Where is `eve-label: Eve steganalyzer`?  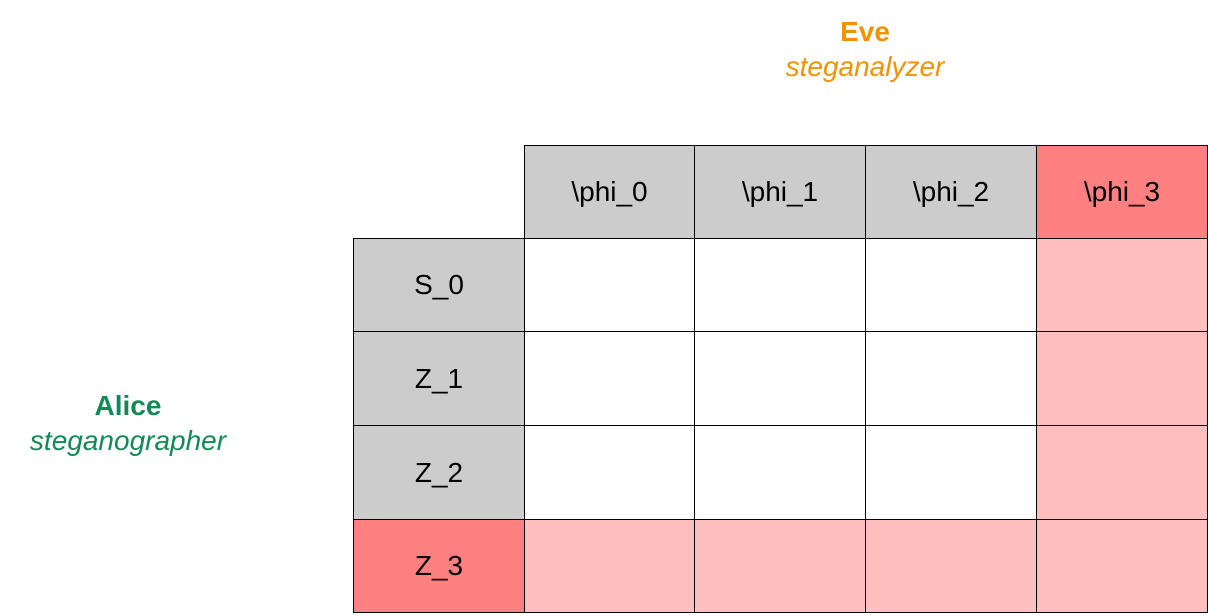
eve-label: Eve steganalyzer is located at coordinates (865, 49).